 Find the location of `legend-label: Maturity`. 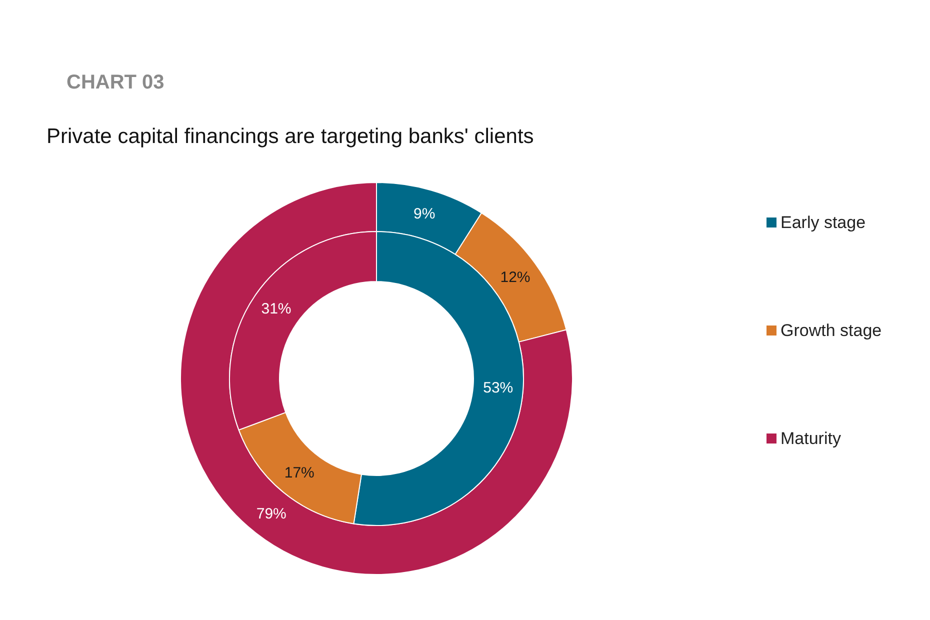

legend-label: Maturity is located at coordinates (811, 438).